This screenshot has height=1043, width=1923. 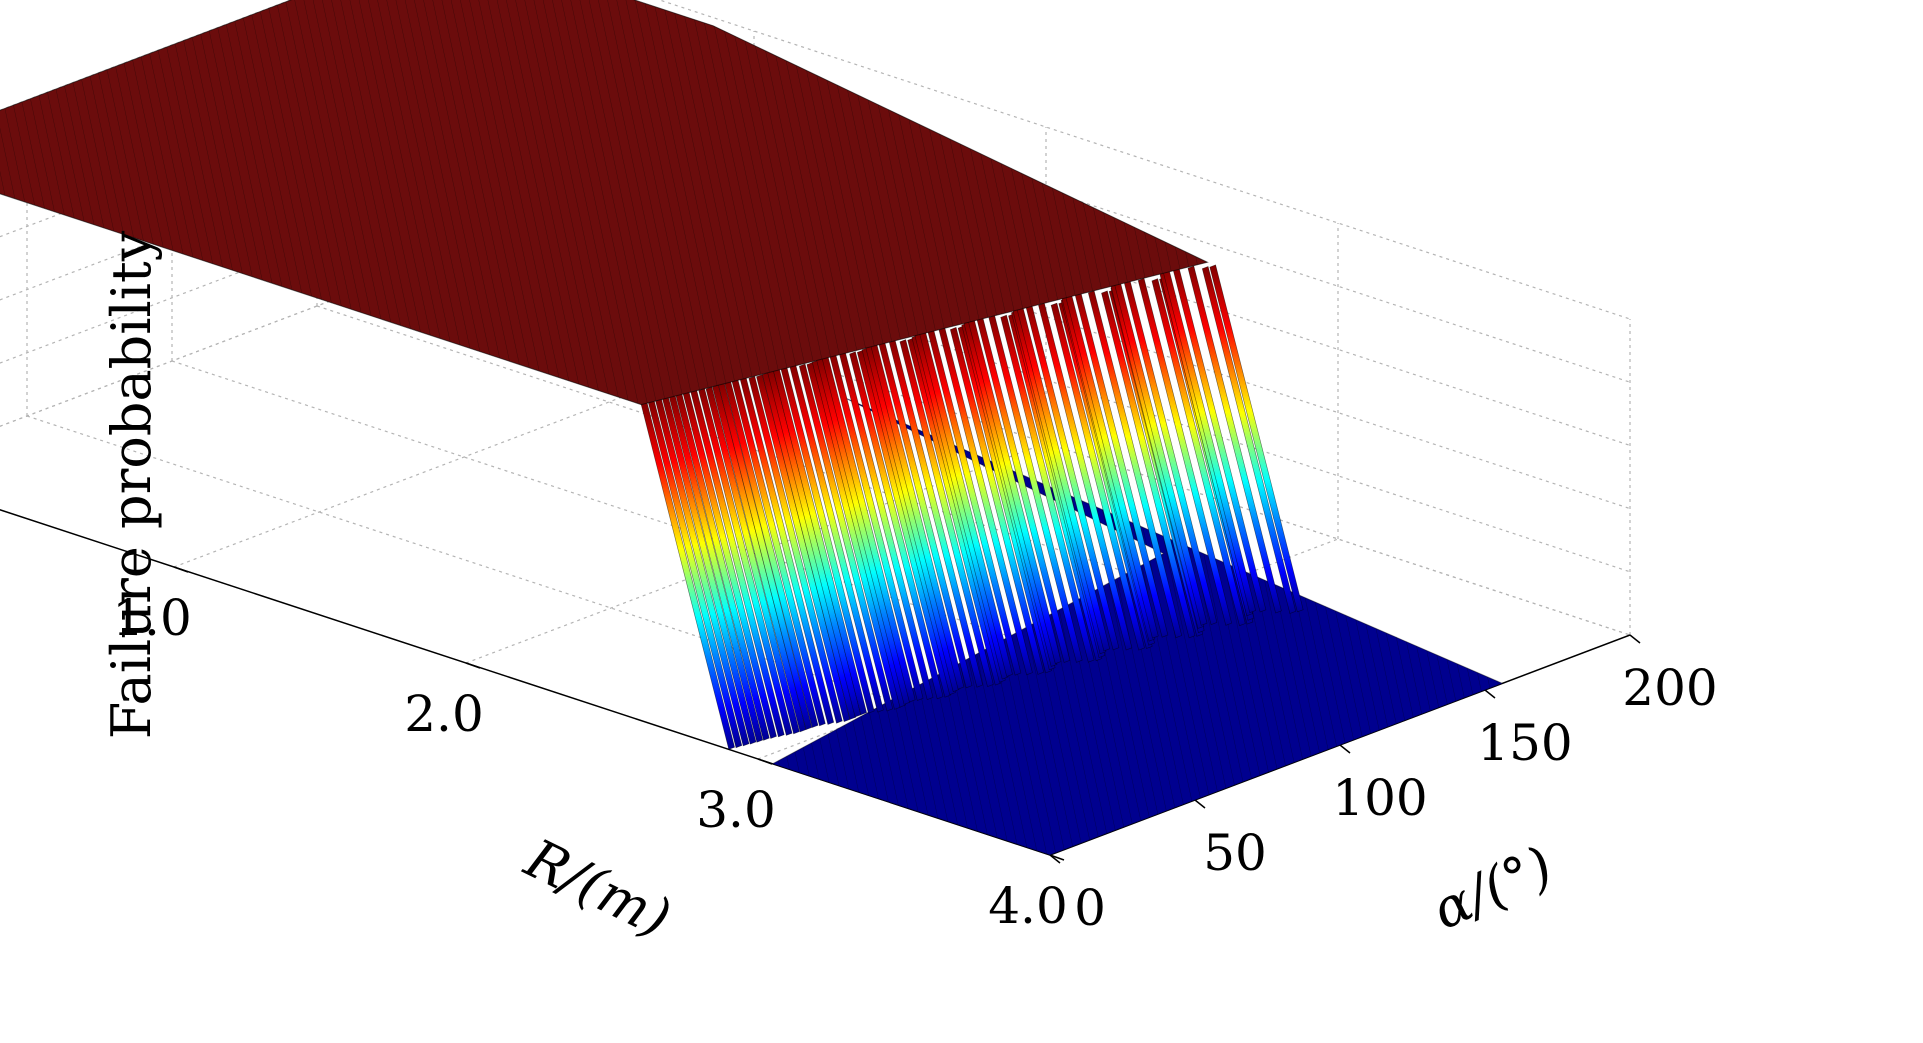 I want to click on x-axis-label: R/(m), so click(x=597, y=888).